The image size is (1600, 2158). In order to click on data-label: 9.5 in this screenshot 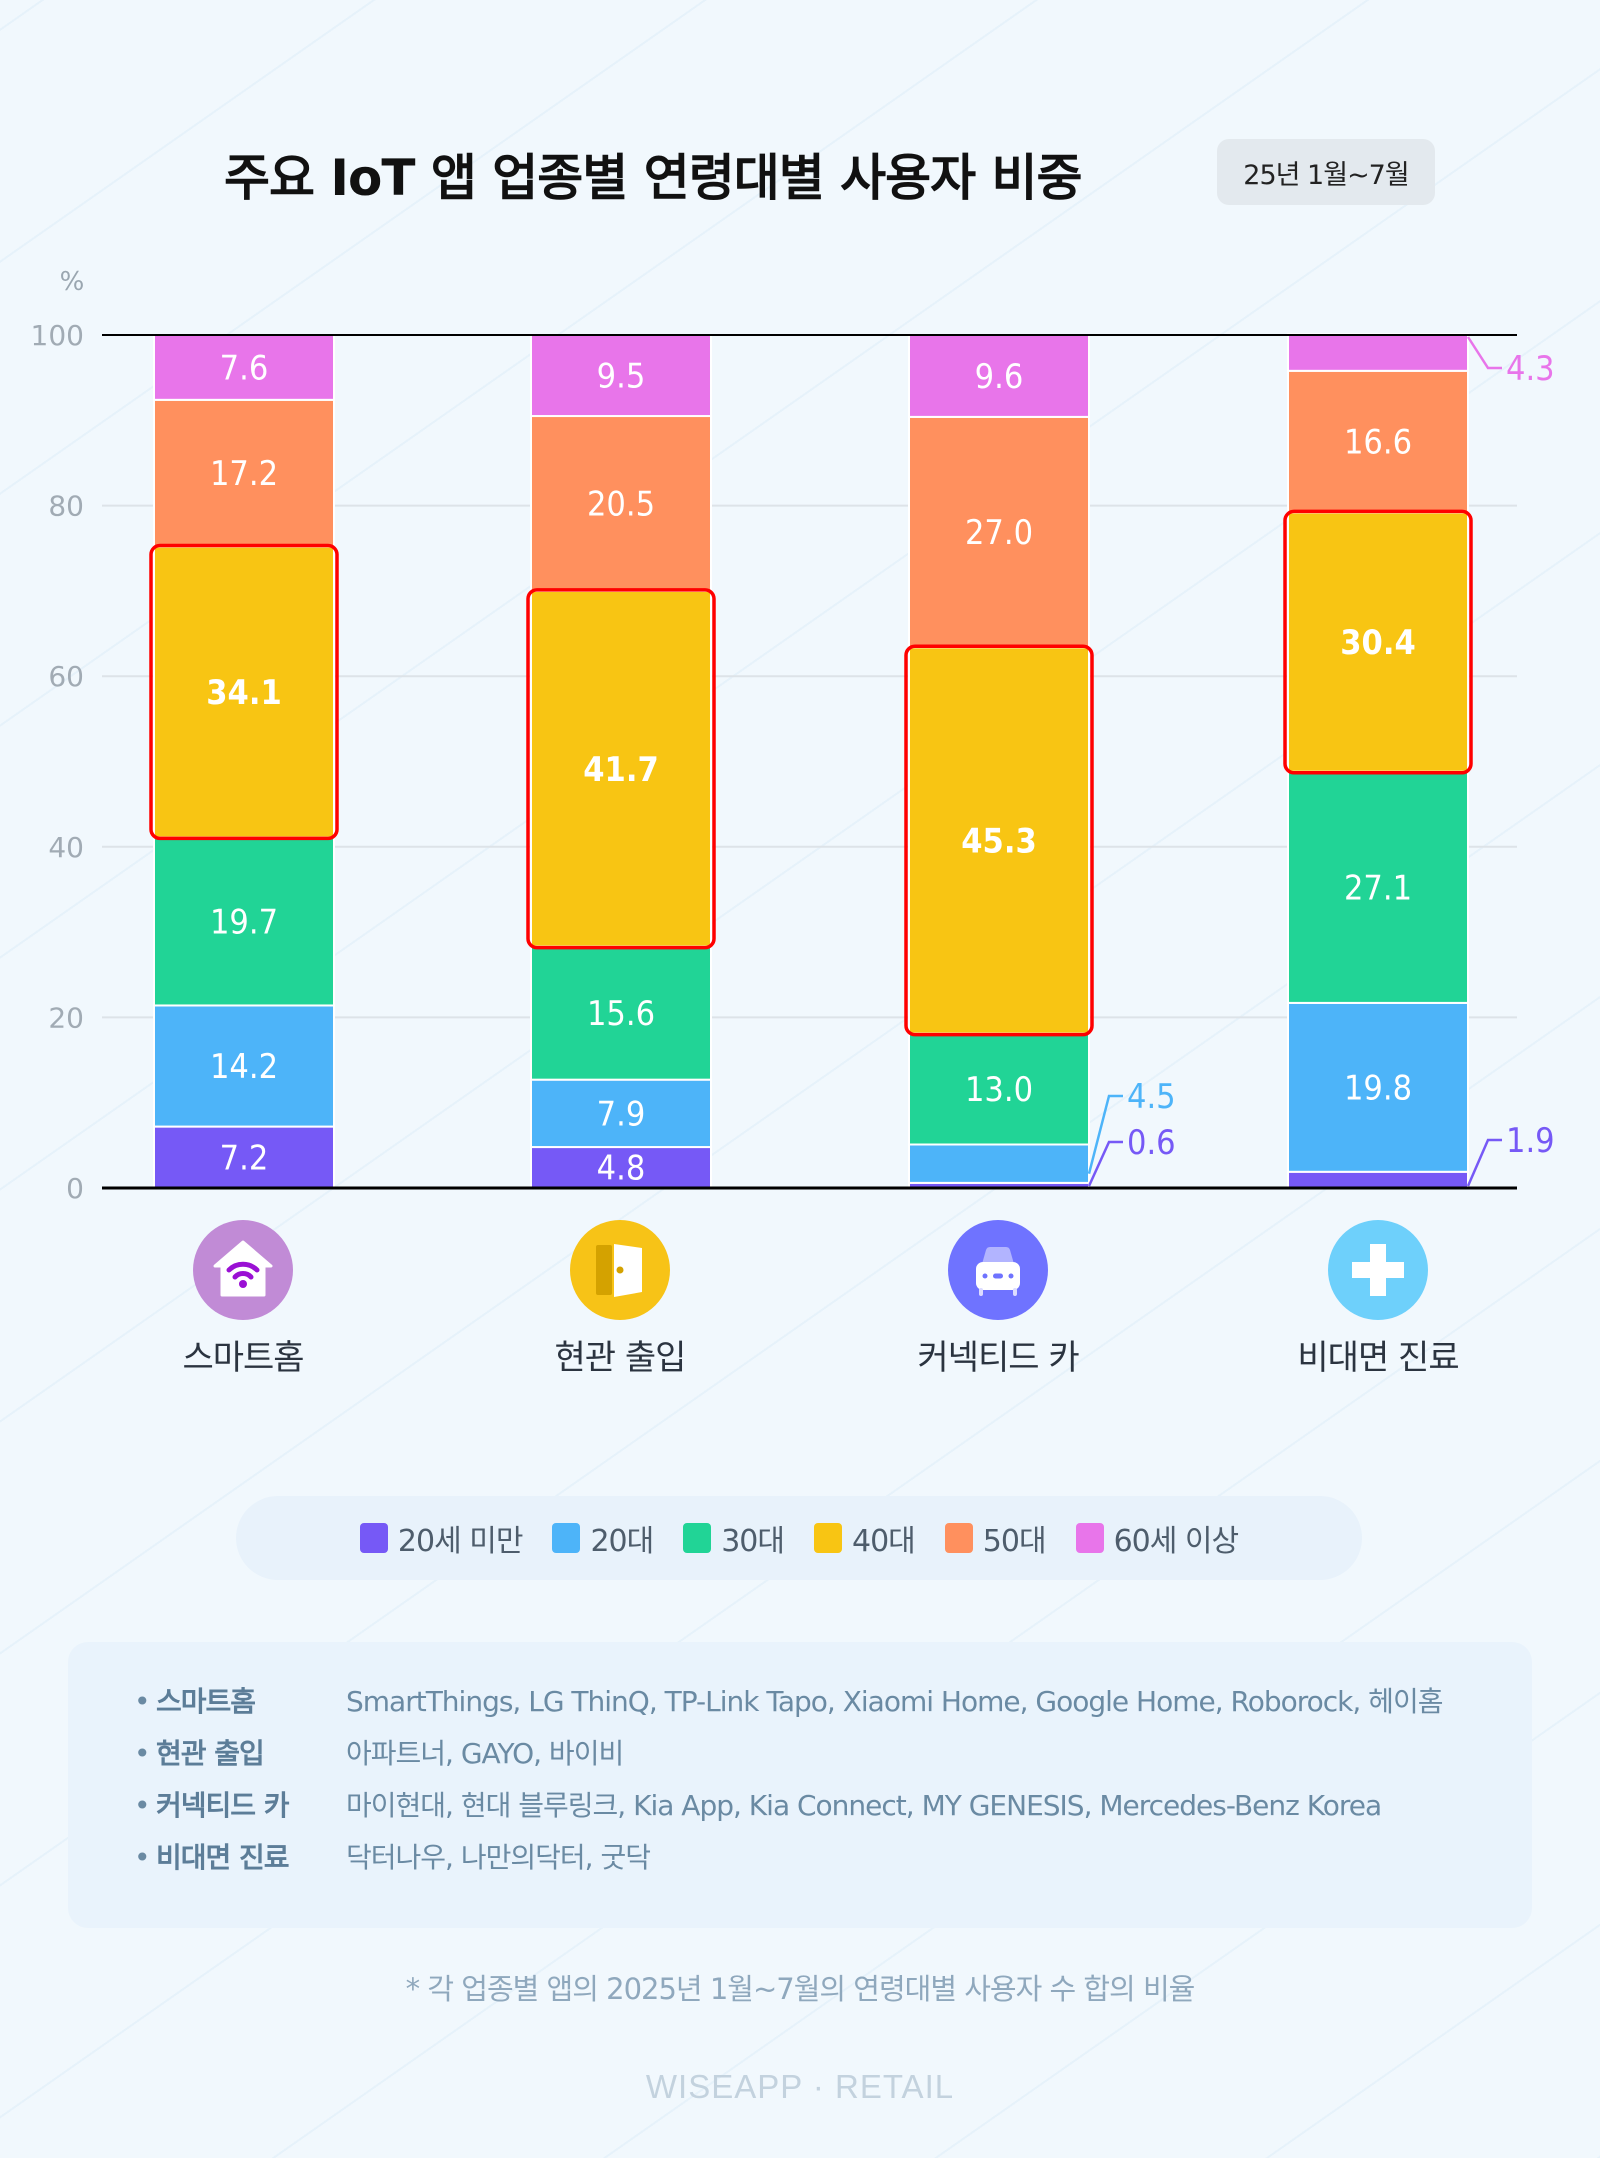, I will do `click(621, 377)`.